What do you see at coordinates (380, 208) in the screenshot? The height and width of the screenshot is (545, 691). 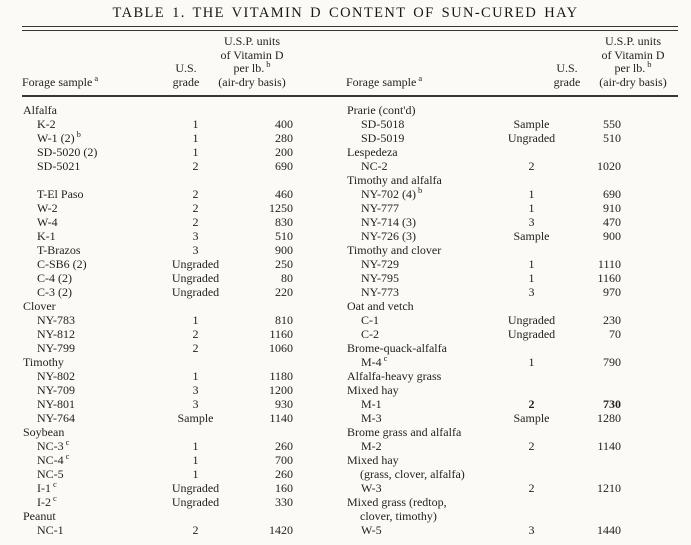 I see `forage-sample-cell: NY-777` at bounding box center [380, 208].